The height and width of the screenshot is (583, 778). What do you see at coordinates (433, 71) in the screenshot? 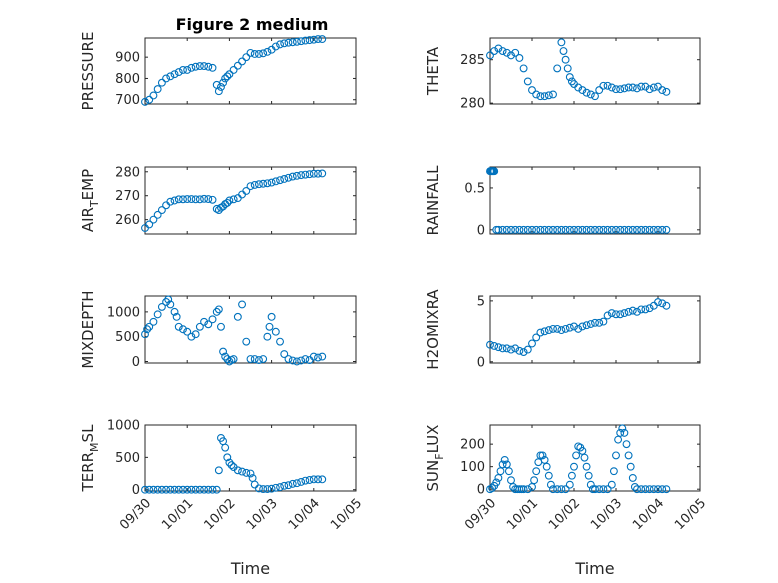
I see `y-axis-label: THETA` at bounding box center [433, 71].